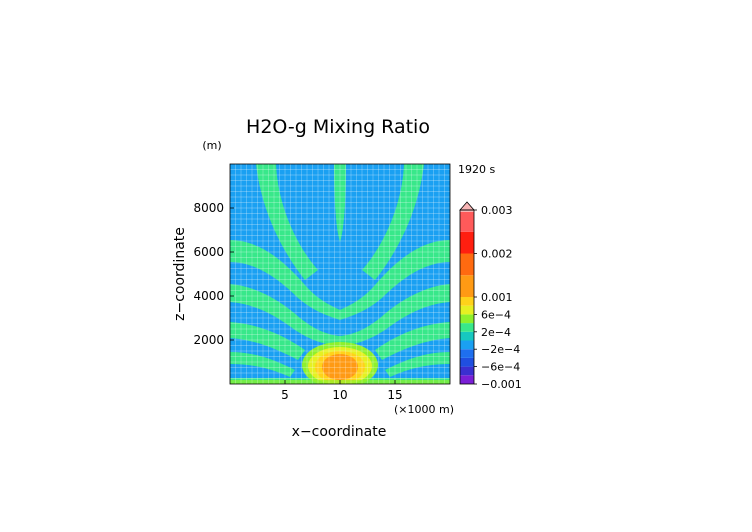  Describe the element at coordinates (467, 206) in the screenshot. I see `colorbar-extend-triangle` at that location.